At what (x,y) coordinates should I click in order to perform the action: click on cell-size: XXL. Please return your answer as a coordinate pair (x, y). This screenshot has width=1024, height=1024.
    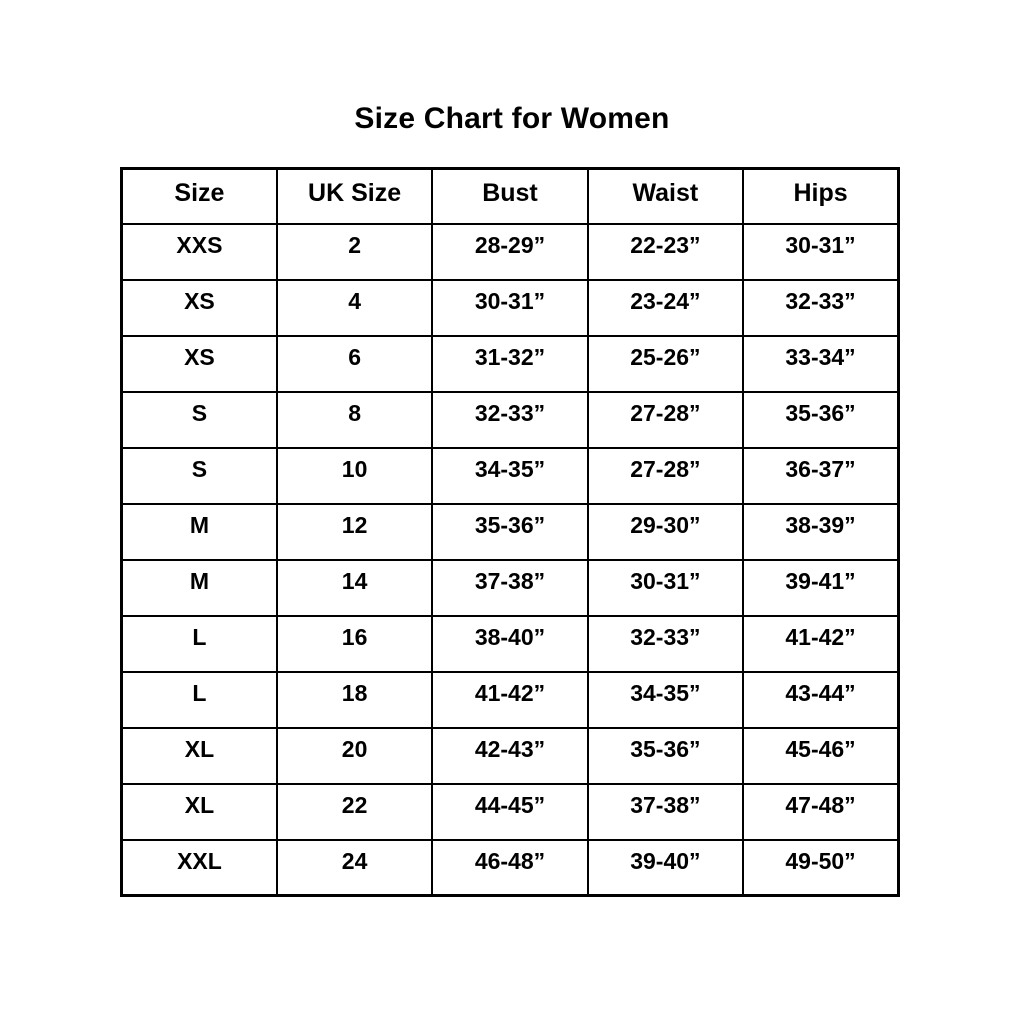
    Looking at the image, I should click on (199, 867).